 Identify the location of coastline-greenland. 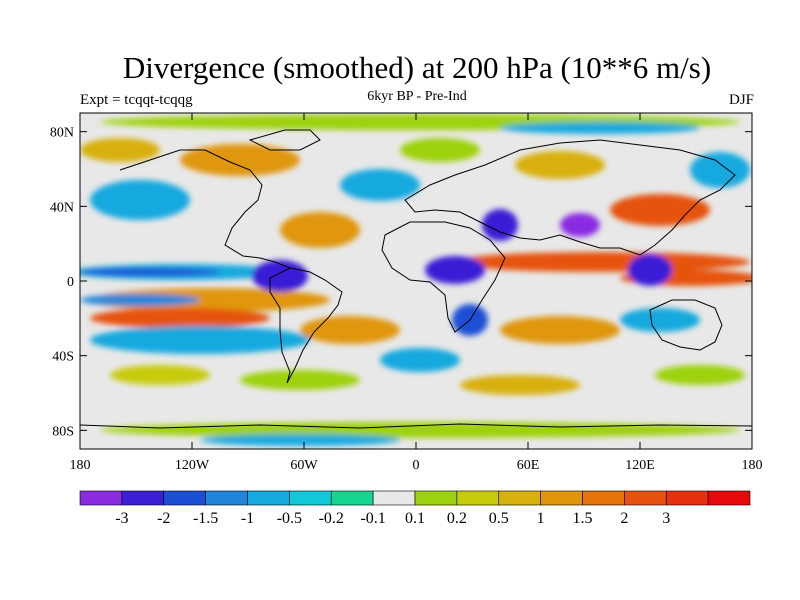
(284, 140).